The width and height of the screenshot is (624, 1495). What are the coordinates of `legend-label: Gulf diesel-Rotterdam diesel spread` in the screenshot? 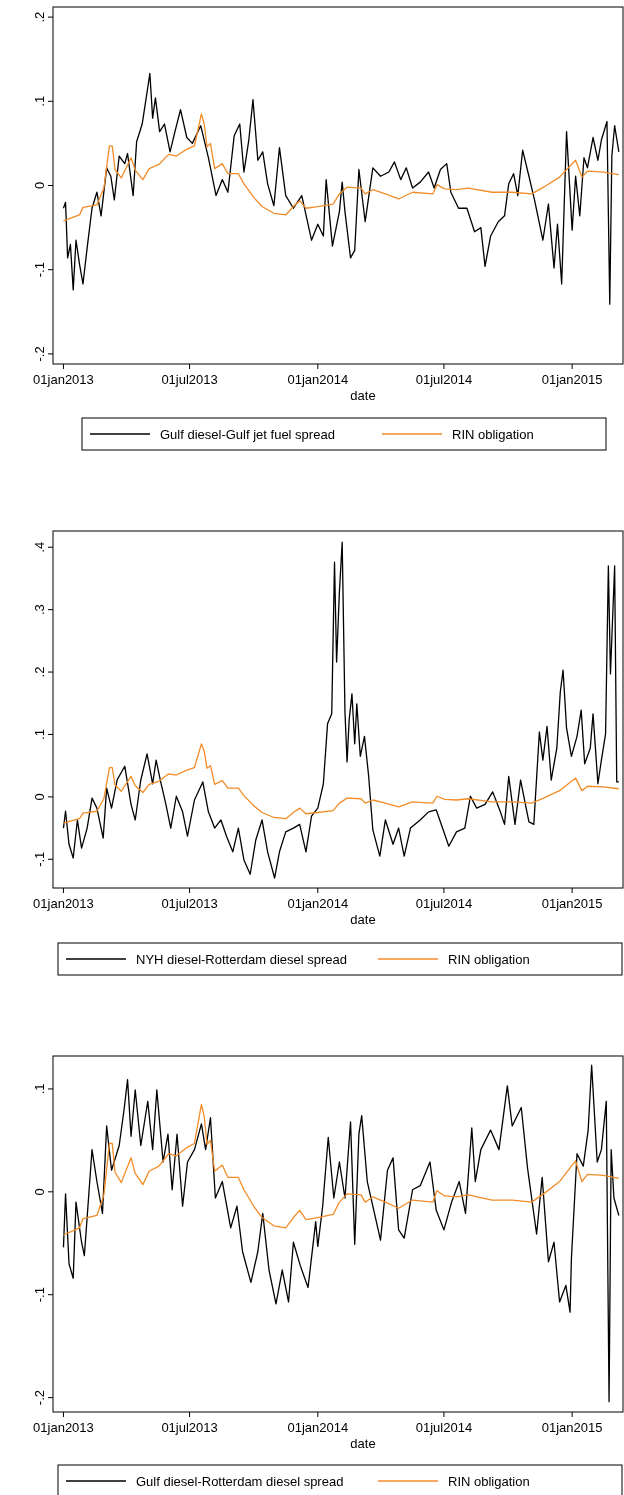 It's located at (240, 1481).